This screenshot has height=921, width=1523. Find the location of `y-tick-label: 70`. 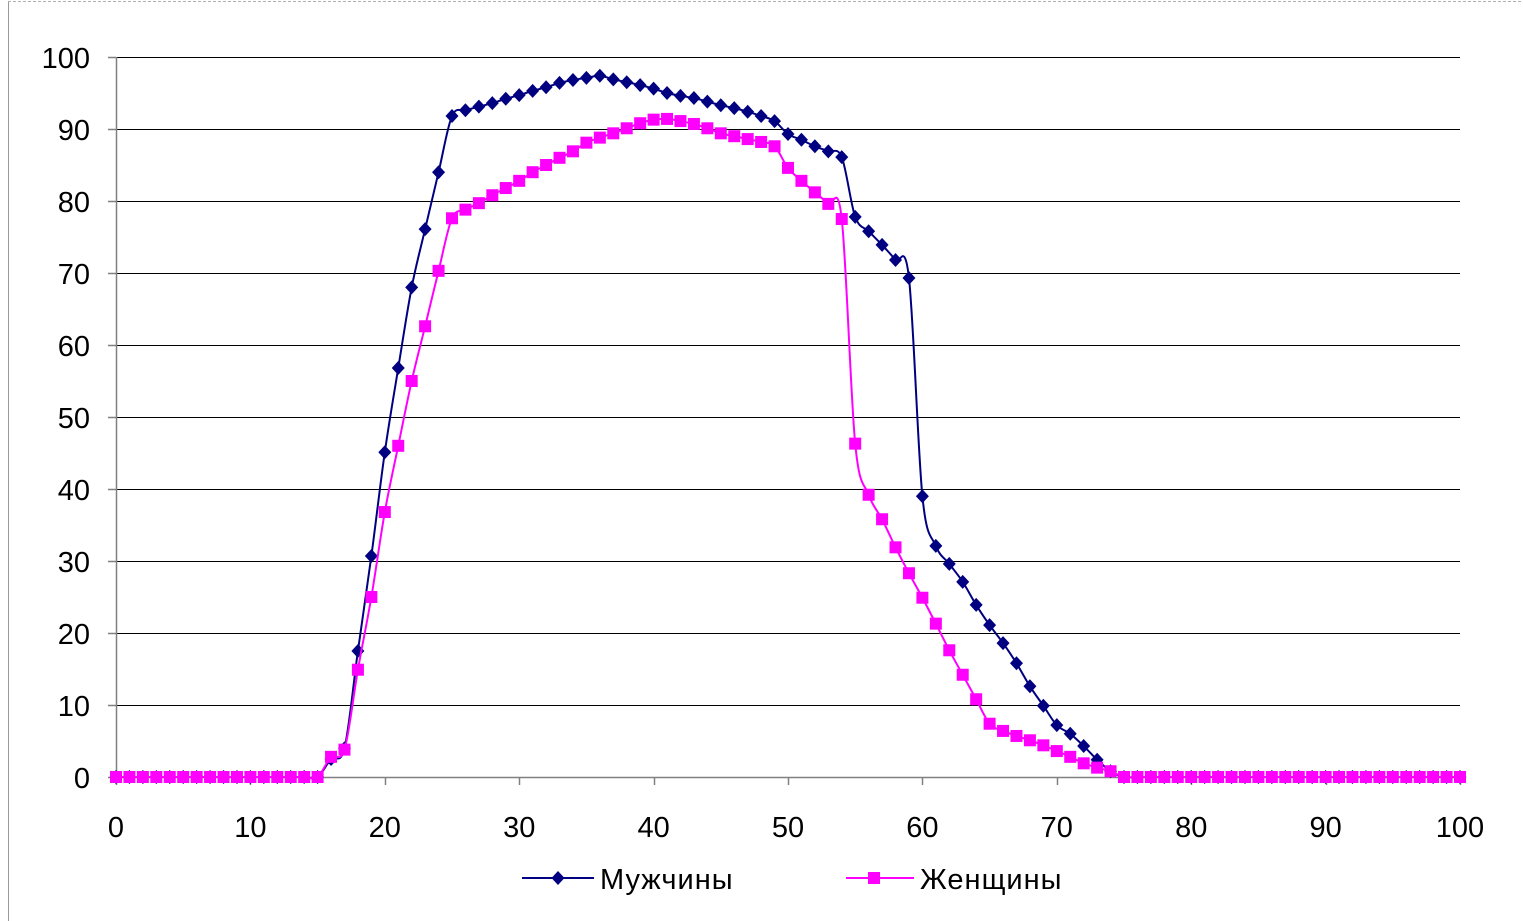

y-tick-label: 70 is located at coordinates (74, 275).